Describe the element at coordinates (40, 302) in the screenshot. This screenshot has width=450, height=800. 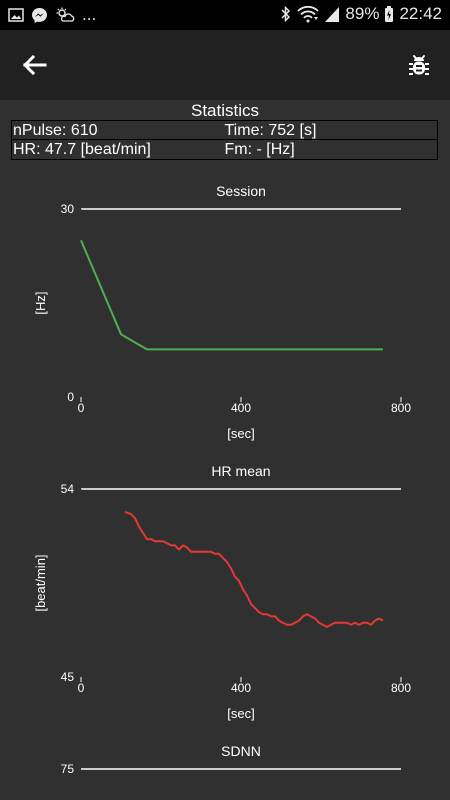
I see `y-axis-label: [Hz]` at that location.